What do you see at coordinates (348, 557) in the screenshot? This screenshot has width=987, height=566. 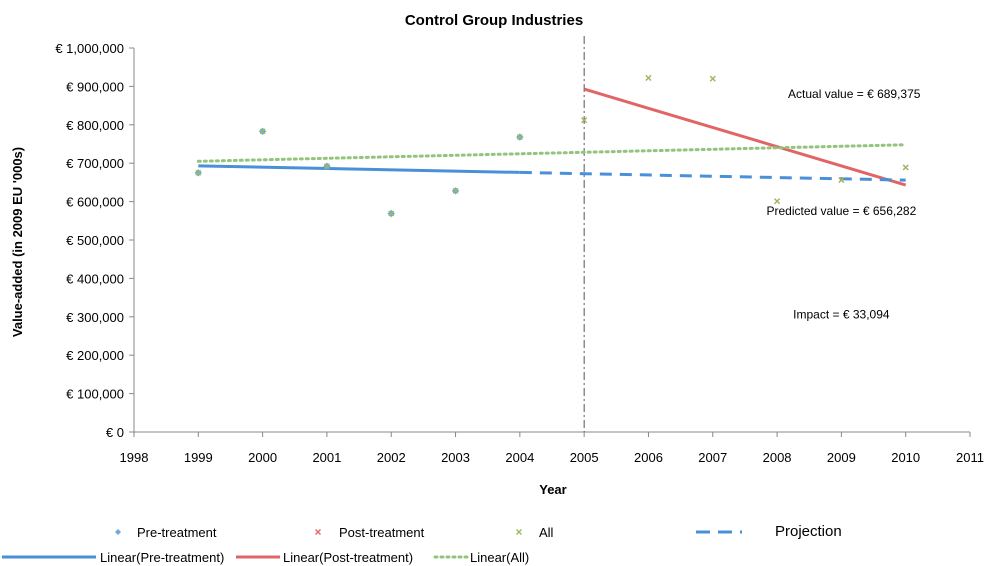 I see `legend-label: Linear(Post-treatment)` at bounding box center [348, 557].